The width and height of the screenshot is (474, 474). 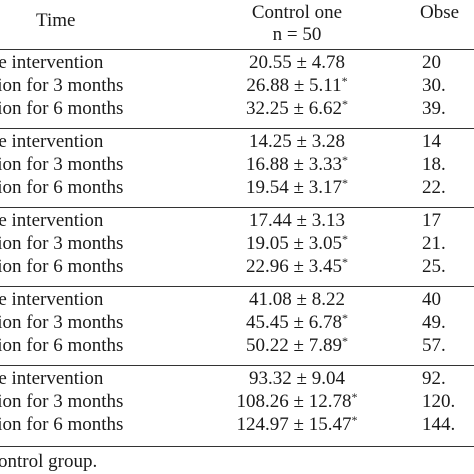 I want to click on table-row: re intervention 17.44 ± 3.13 17, so click(x=237, y=221).